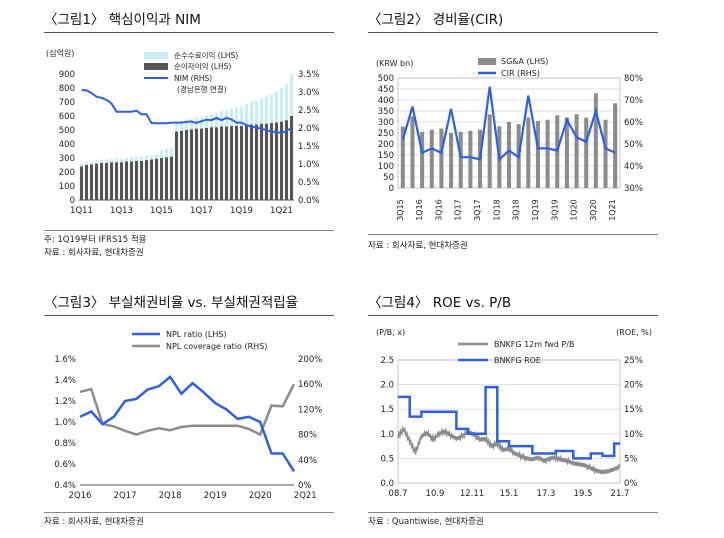 Image resolution: width=724 pixels, height=538 pixels. I want to click on roe-step-line, so click(509, 422).